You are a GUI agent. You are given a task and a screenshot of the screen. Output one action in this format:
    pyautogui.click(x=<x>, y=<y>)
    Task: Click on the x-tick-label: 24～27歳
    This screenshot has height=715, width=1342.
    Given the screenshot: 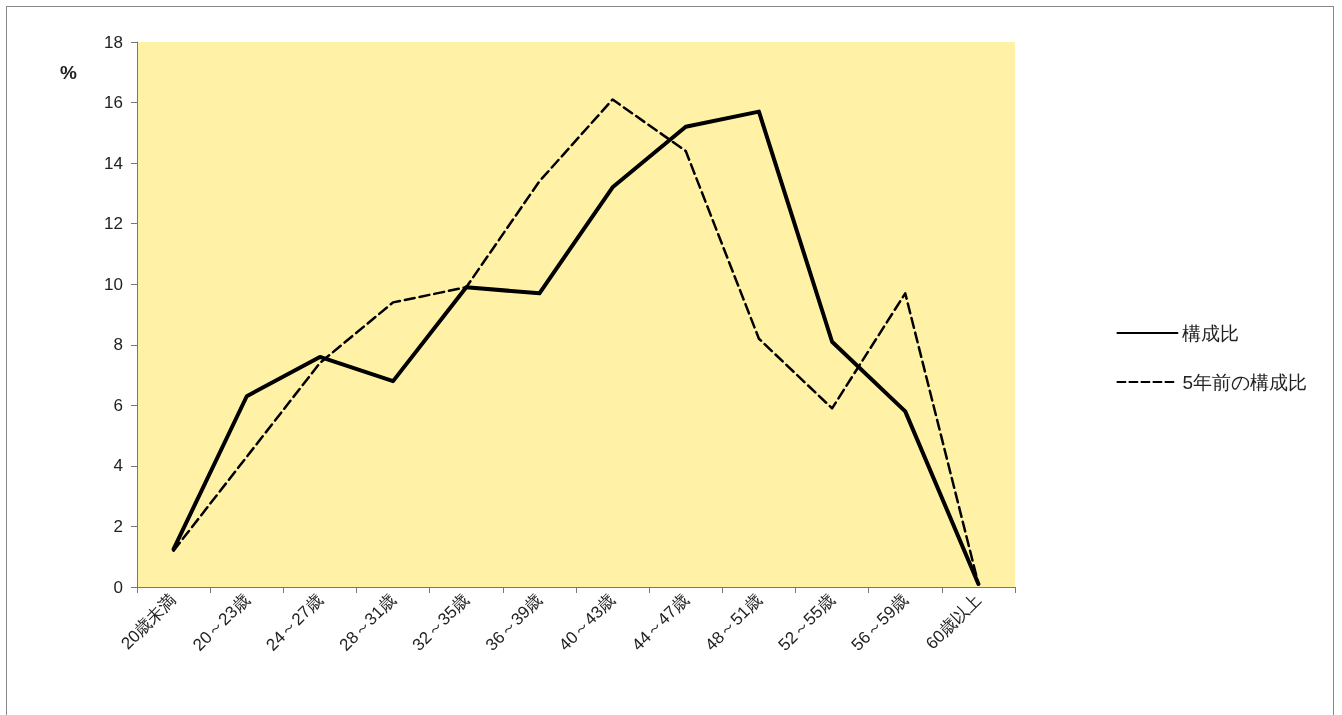 What is the action you would take?
    pyautogui.click(x=294, y=622)
    